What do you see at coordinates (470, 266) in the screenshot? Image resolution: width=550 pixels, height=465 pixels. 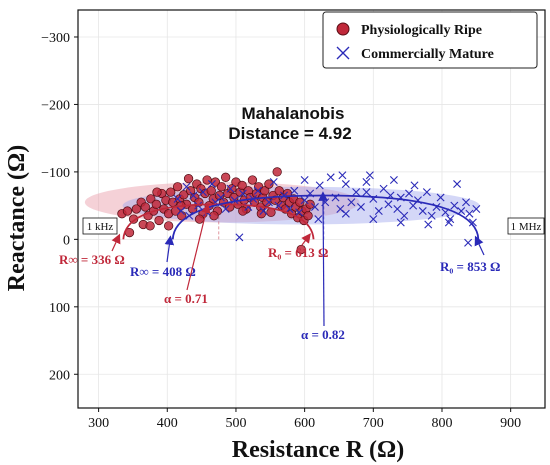 I see `annotation-r0-mature: R₀ = 853 Ω` at bounding box center [470, 266].